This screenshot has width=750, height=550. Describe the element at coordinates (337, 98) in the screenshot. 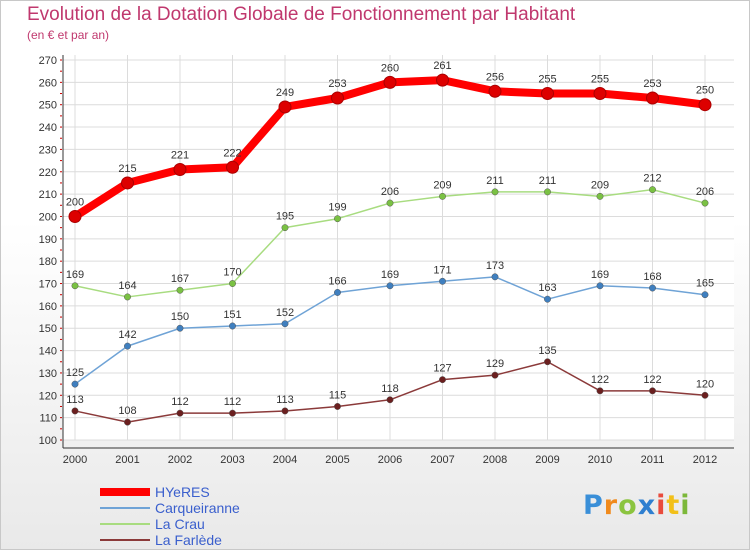

I see `point-hyeres-2005` at that location.